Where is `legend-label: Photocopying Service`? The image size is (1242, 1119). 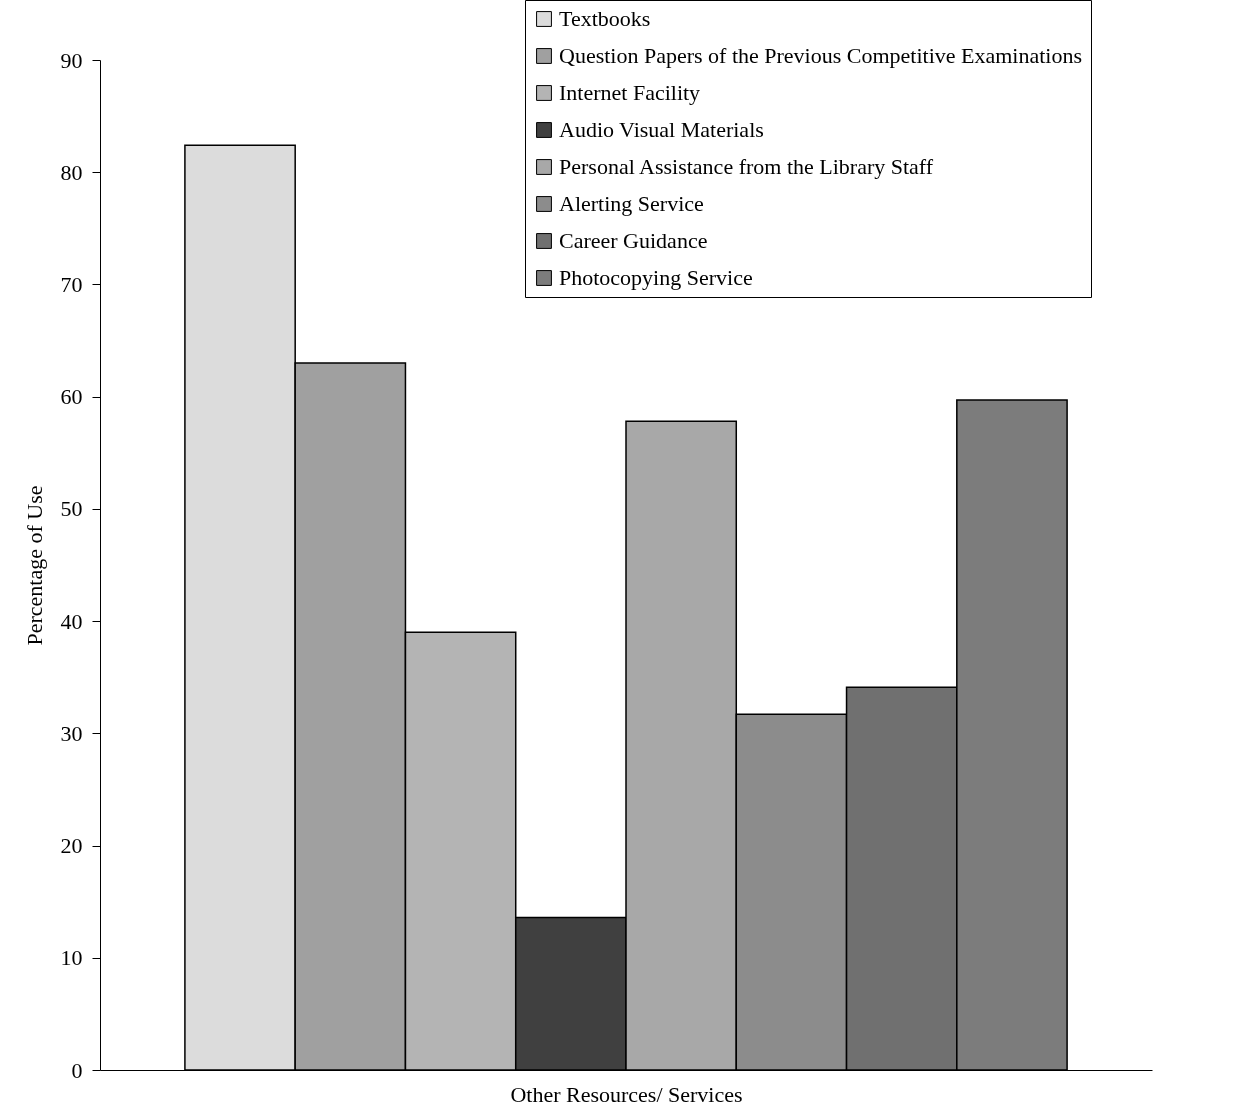
legend-label: Photocopying Service is located at coordinates (656, 277).